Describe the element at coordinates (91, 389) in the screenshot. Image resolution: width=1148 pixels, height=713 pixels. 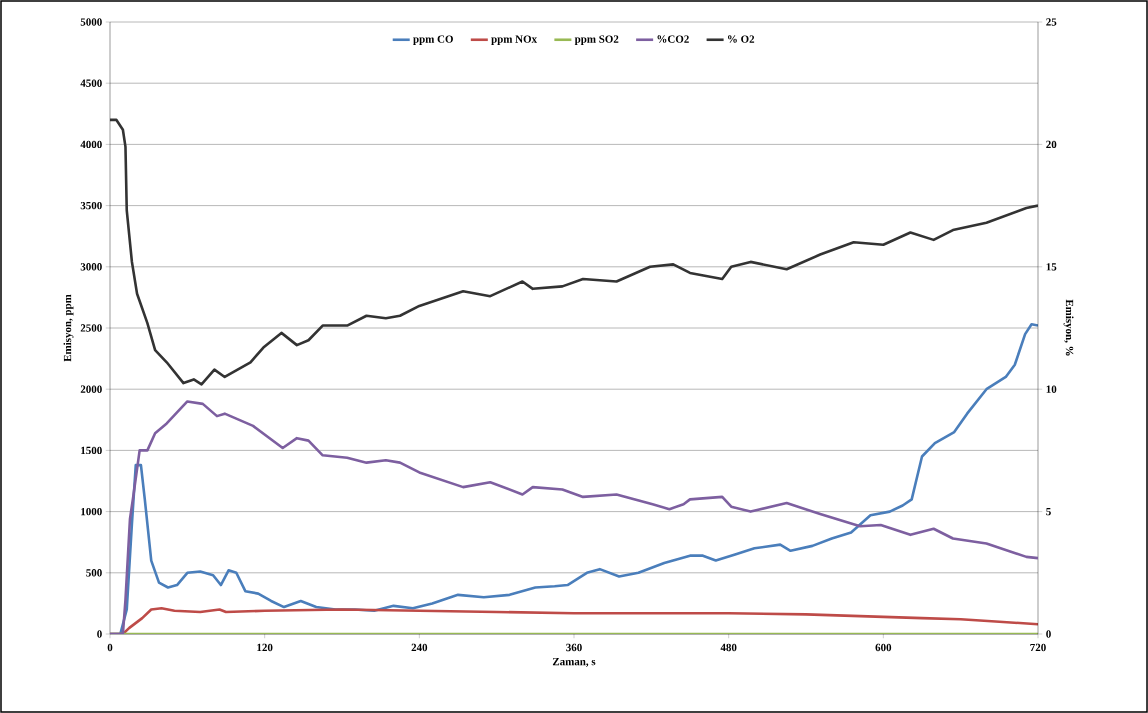
I see `y-tick-label: 2000` at that location.